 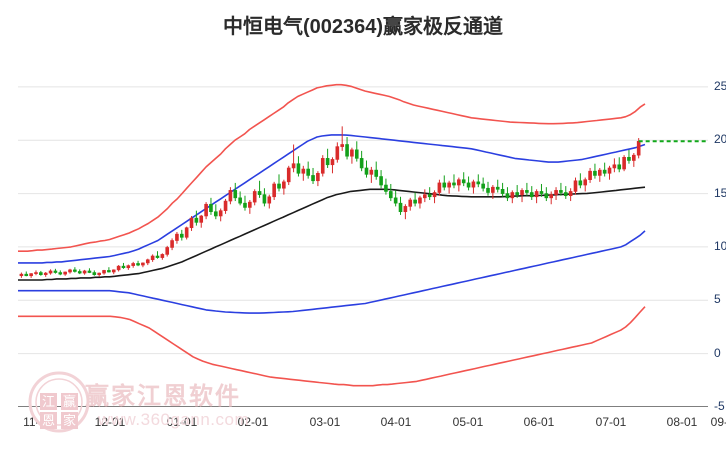 I want to click on x-tick-label: 05-01, so click(x=468, y=422).